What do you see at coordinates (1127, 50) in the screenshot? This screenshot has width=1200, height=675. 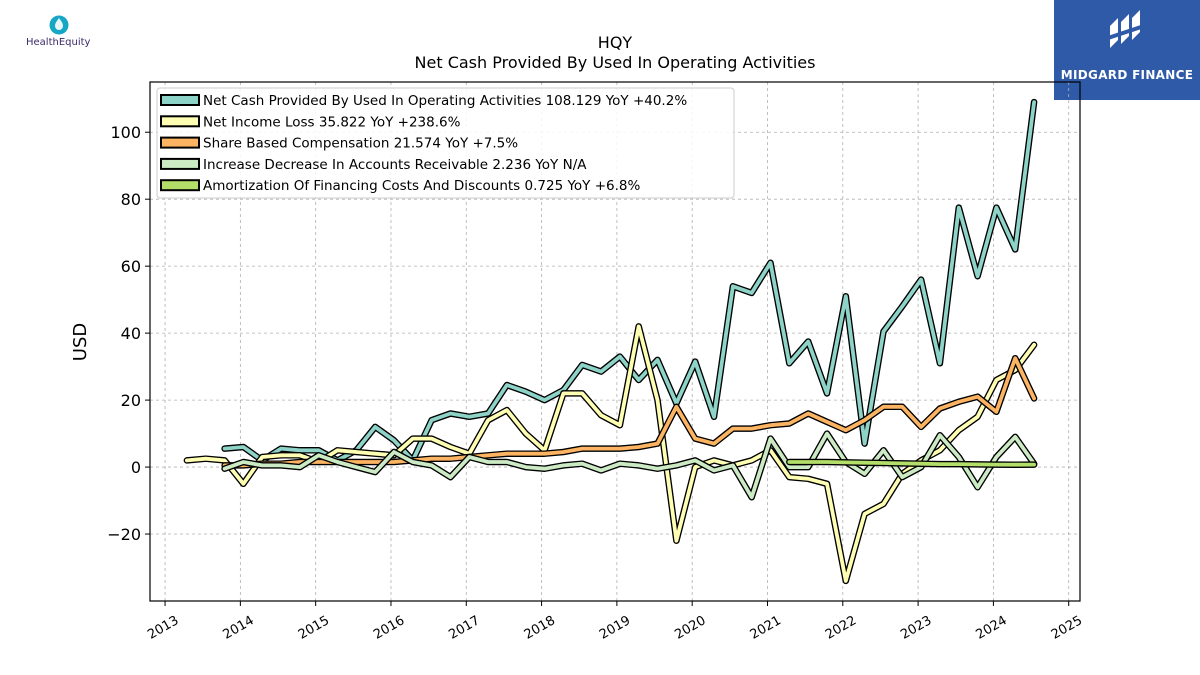 I see `midgard-brand-logo: MIDGARD FINANCE` at bounding box center [1127, 50].